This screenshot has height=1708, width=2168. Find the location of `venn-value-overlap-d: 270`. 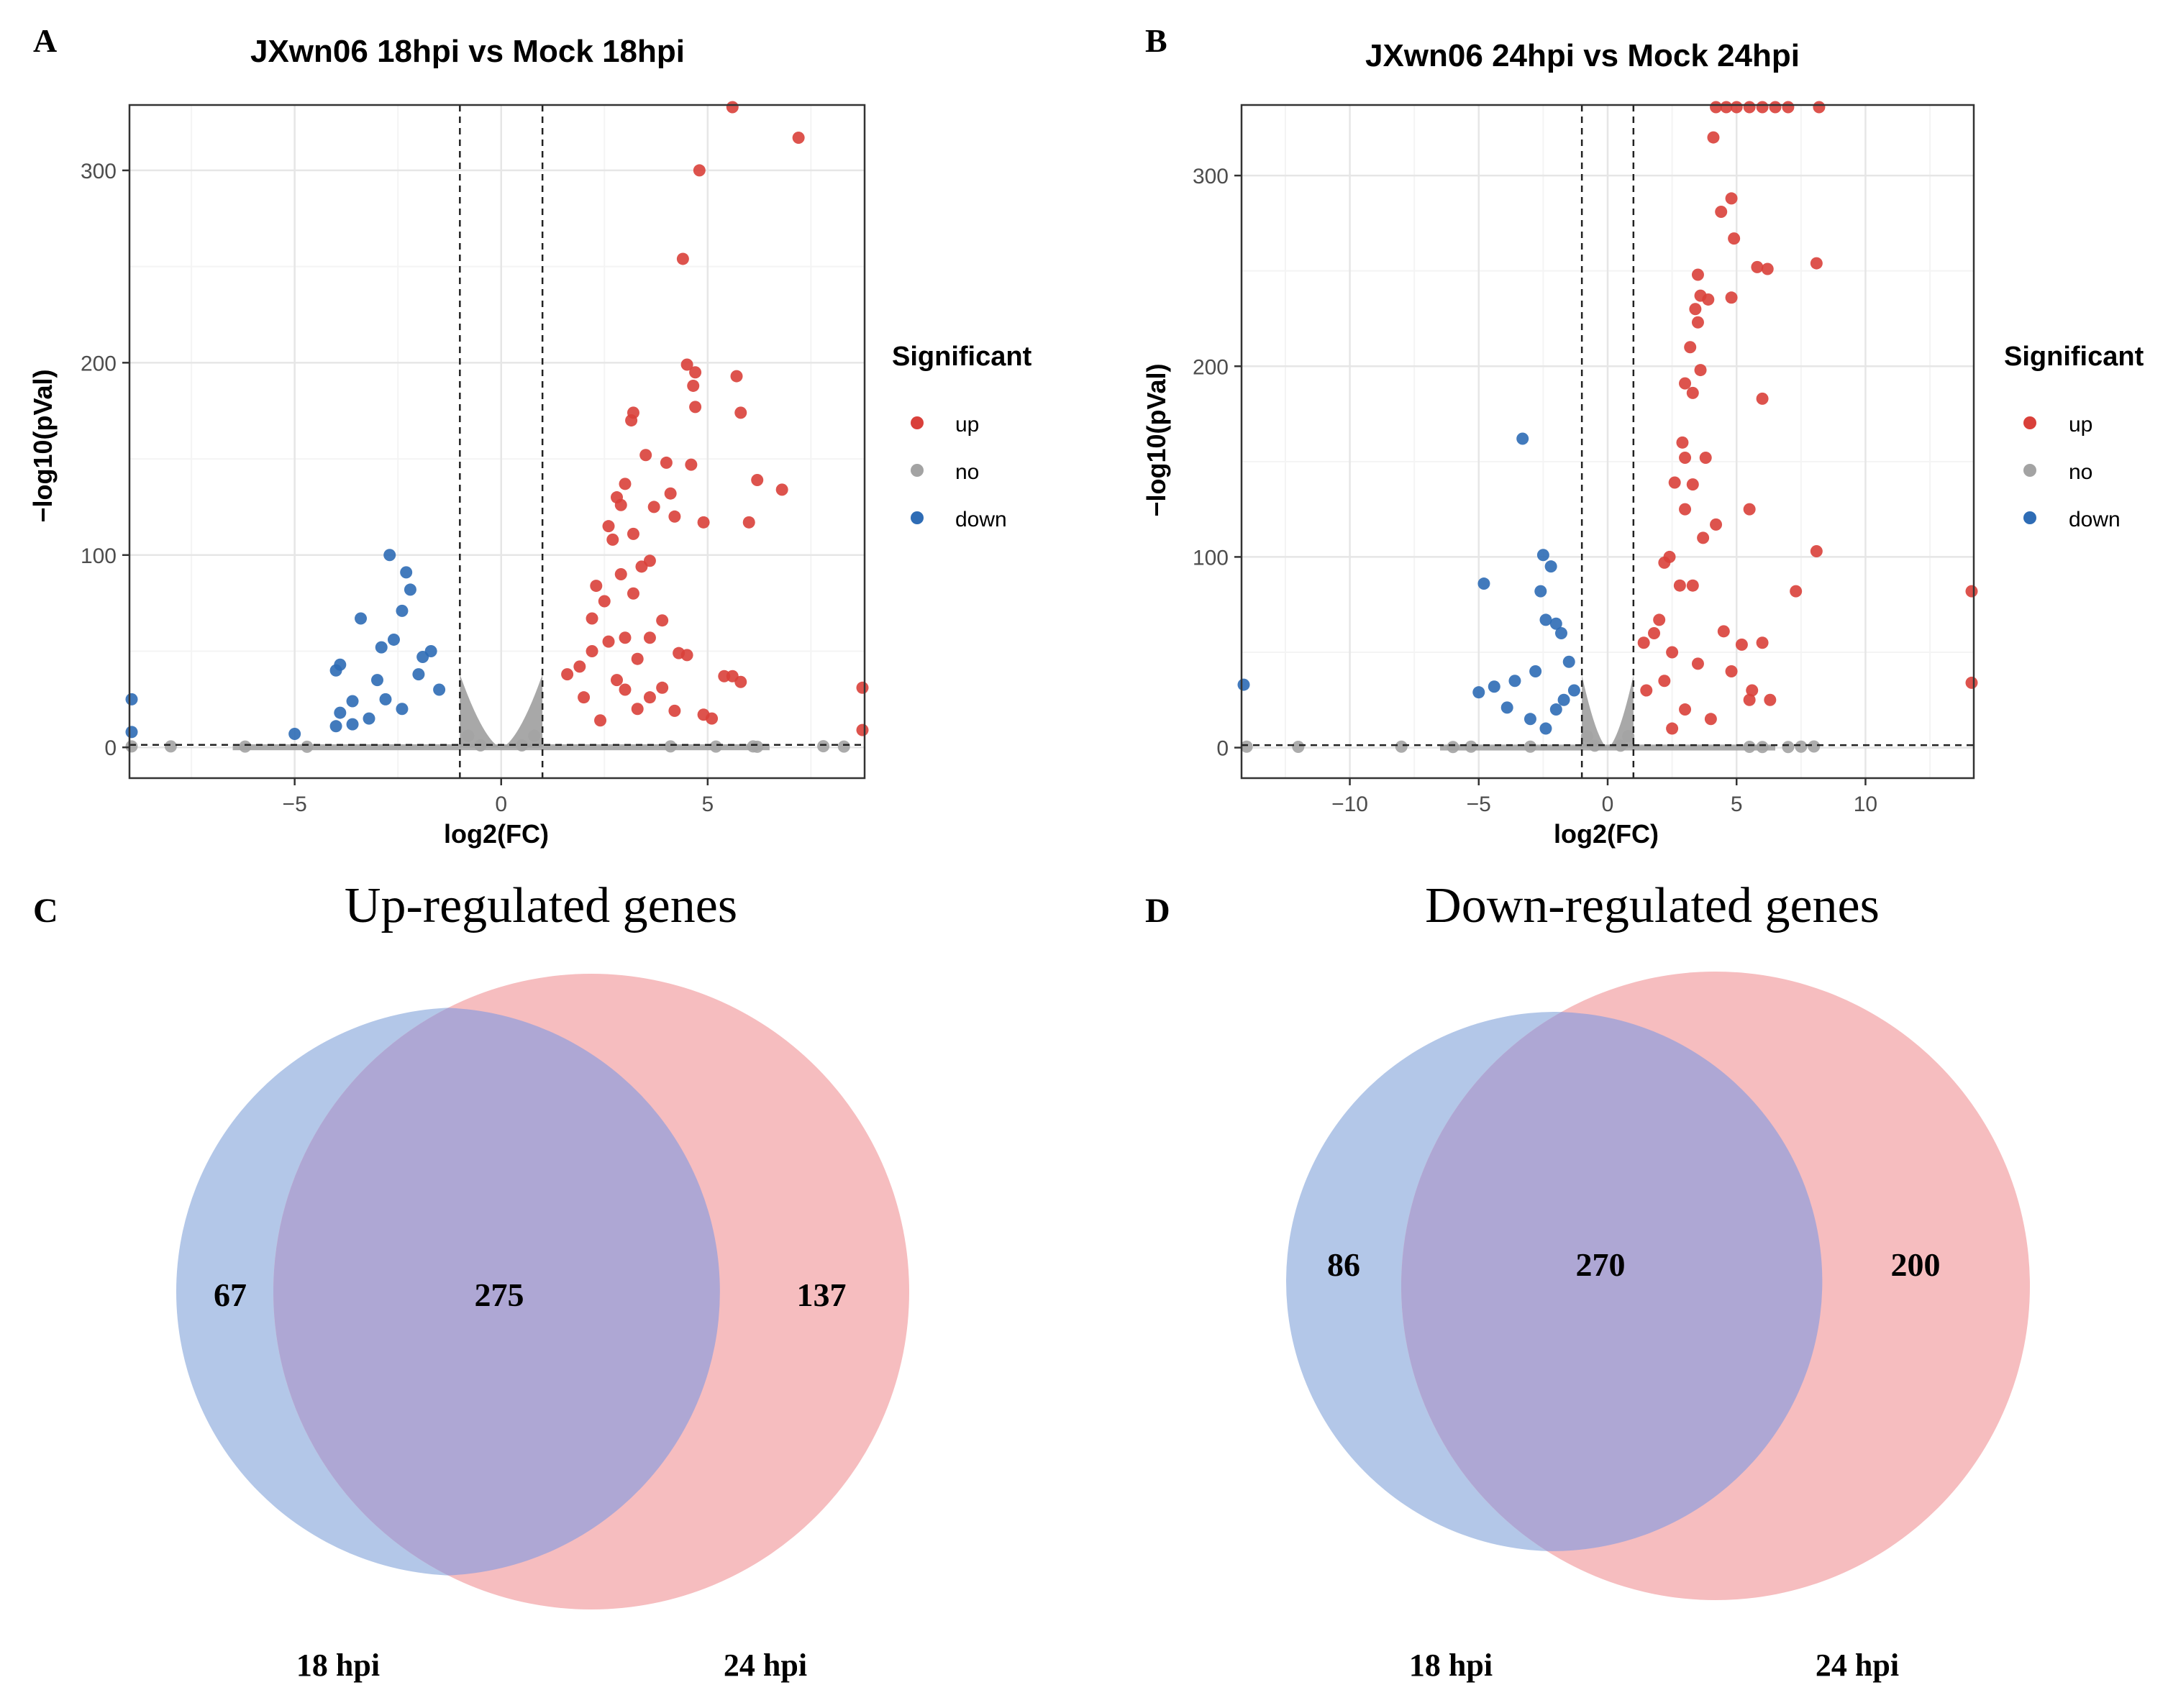

venn-value-overlap-d: 270 is located at coordinates (1601, 1264).